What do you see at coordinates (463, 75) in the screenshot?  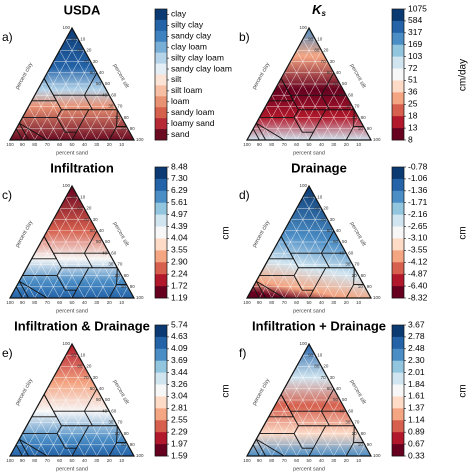 I see `colorbar-unit: cm/day` at bounding box center [463, 75].